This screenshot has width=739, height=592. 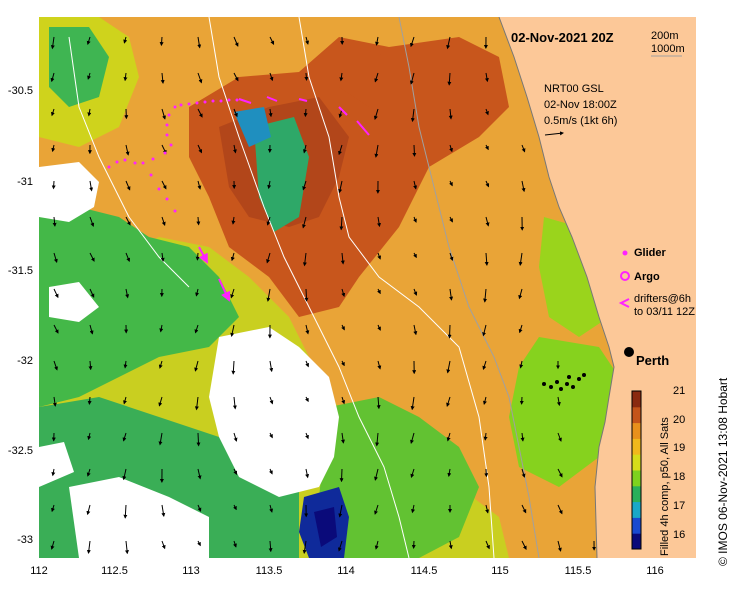 What do you see at coordinates (554, 133) in the screenshot?
I see `reference-velocity-arrow` at bounding box center [554, 133].